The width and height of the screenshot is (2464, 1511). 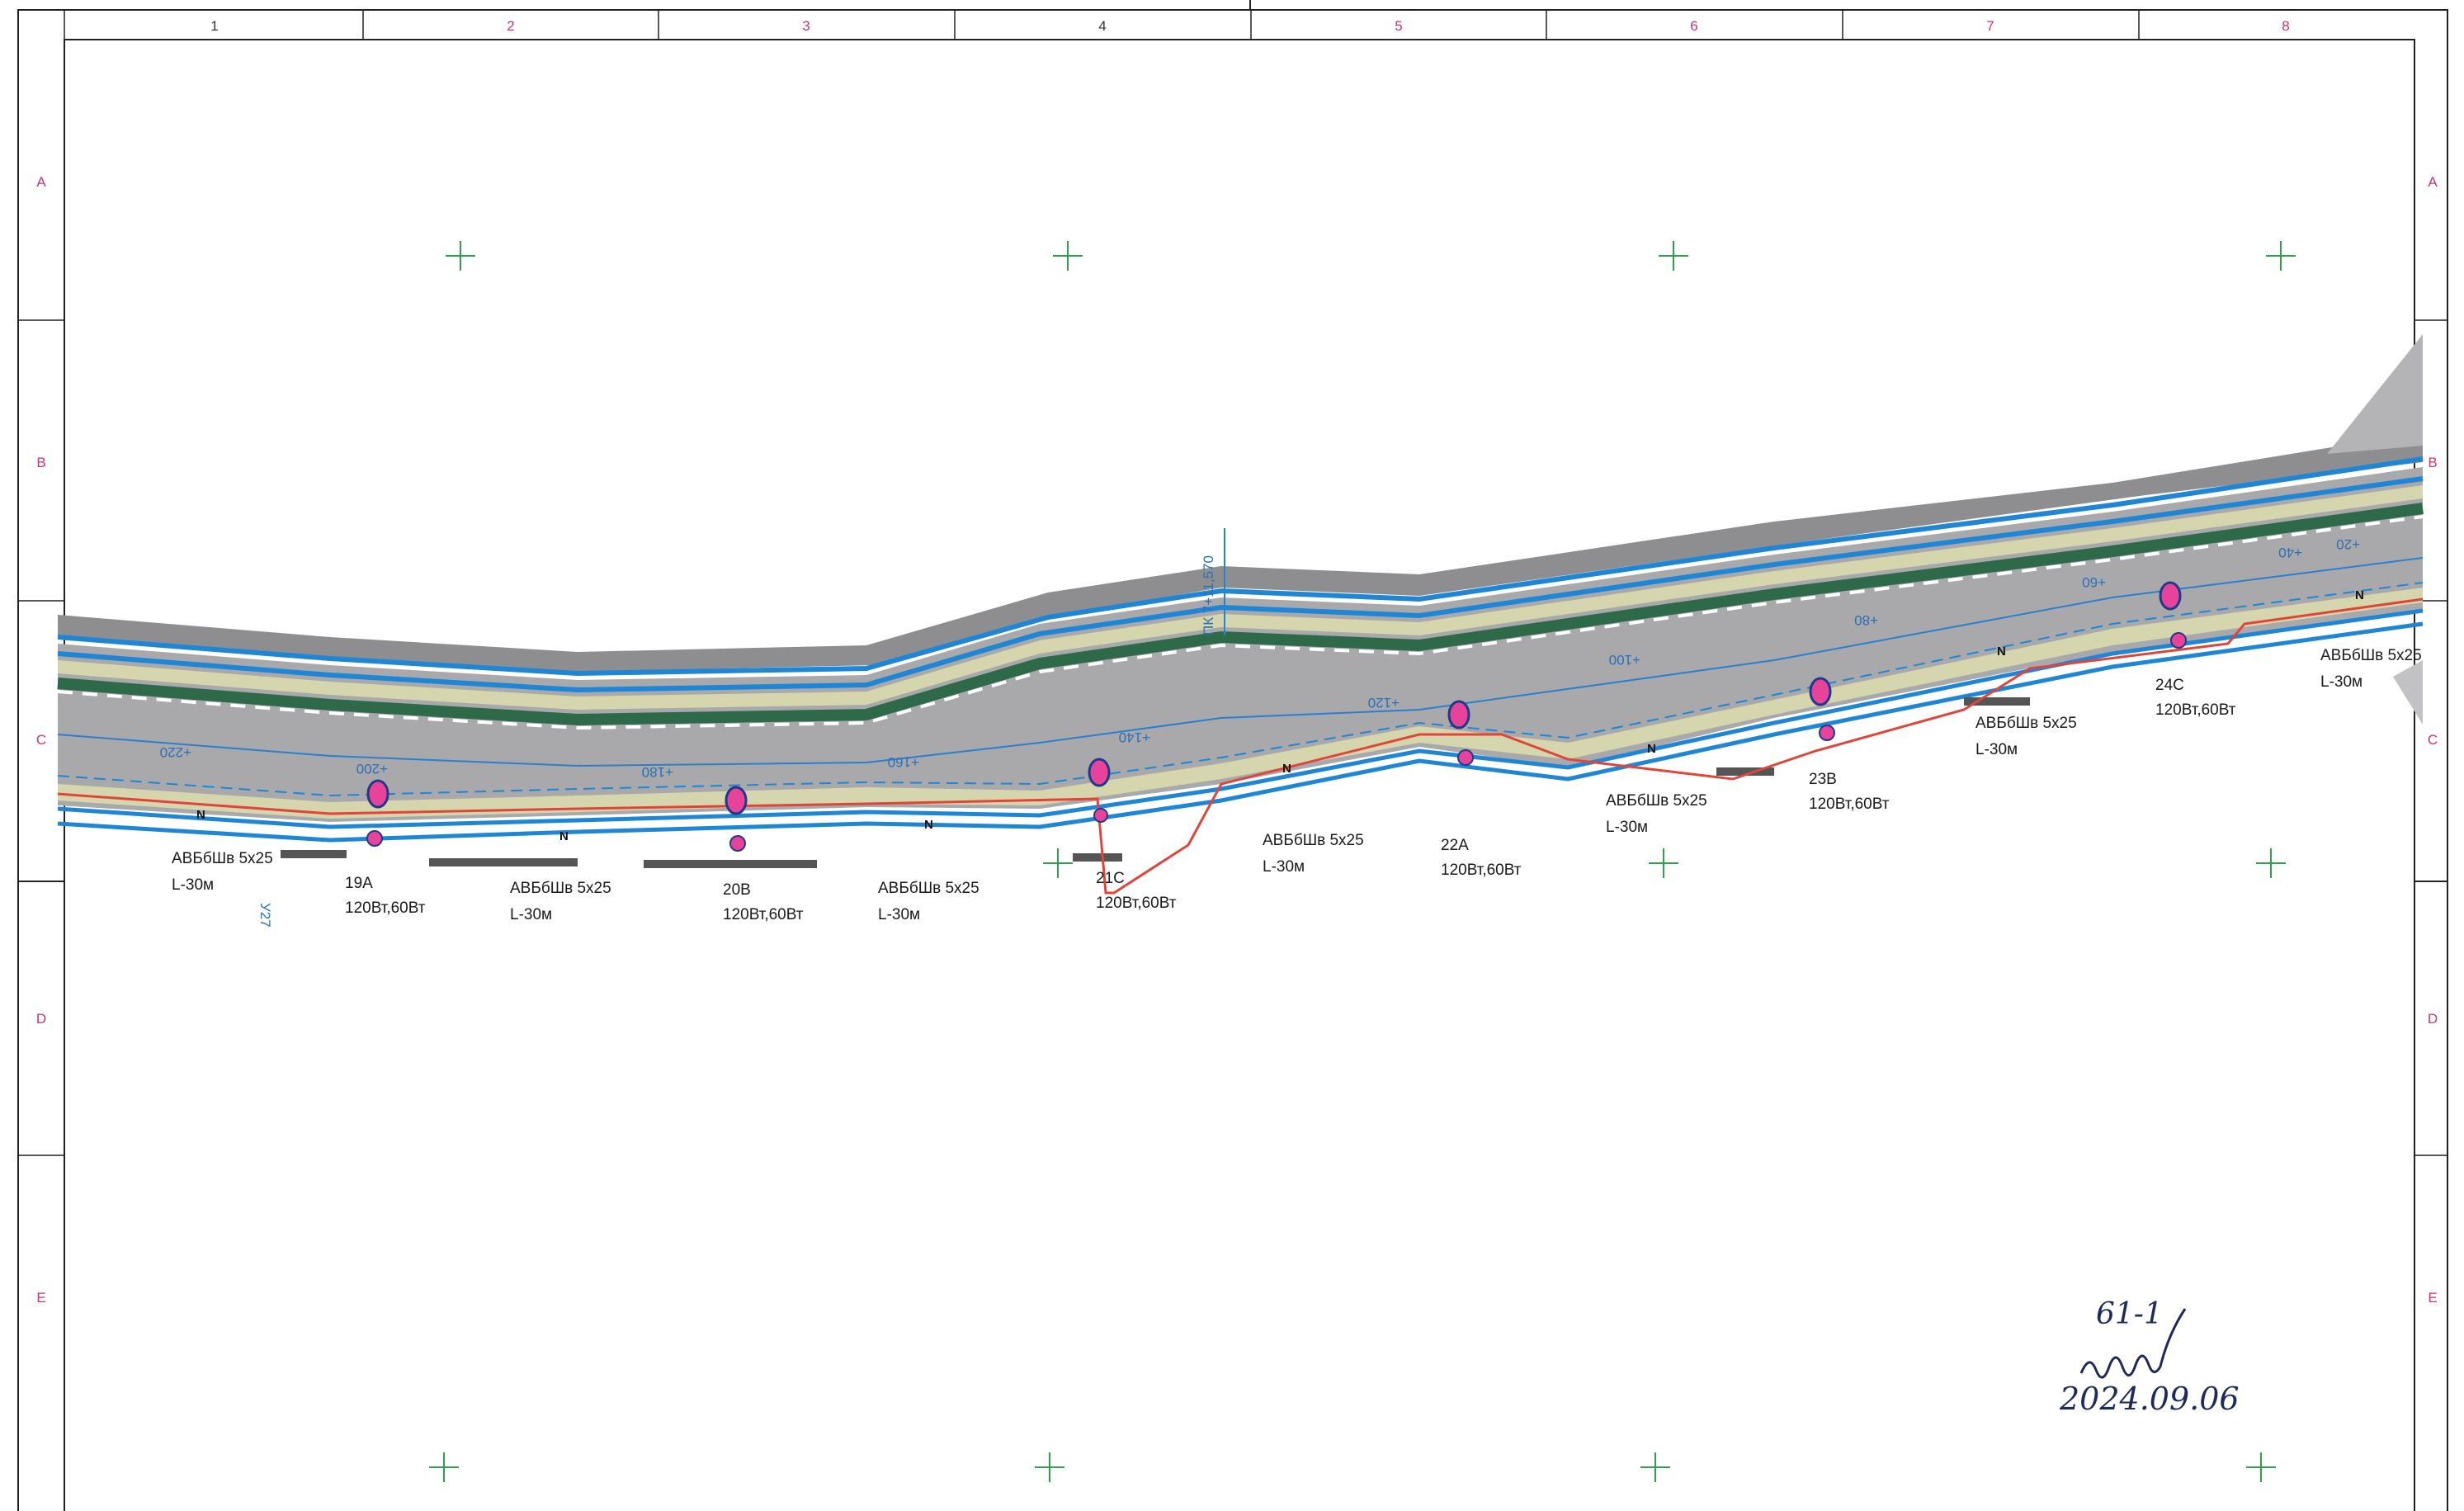 I want to click on station-label: +120, so click(x=1384, y=703).